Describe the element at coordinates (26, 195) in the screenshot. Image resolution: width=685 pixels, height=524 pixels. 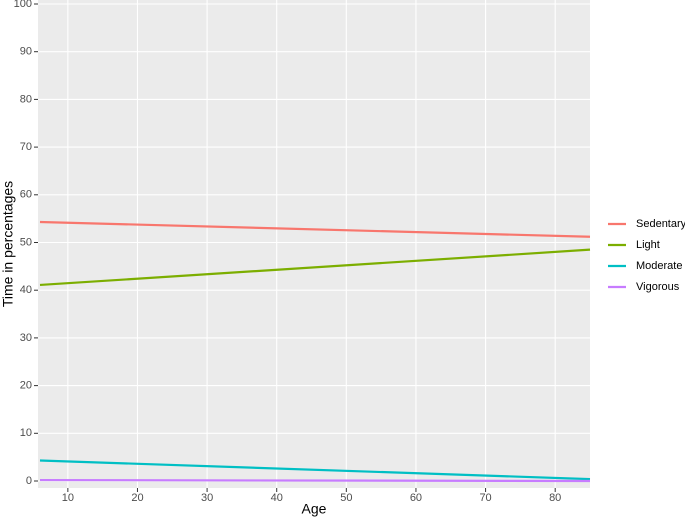
I see `y-tick-label: 60` at that location.